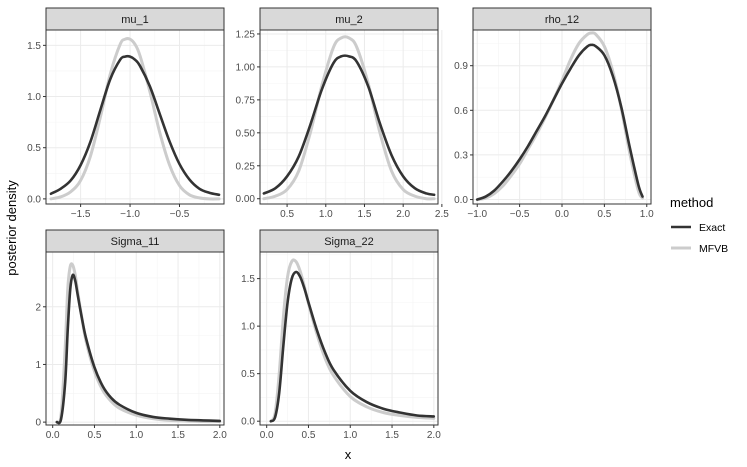 The height and width of the screenshot is (467, 747). What do you see at coordinates (461, 66) in the screenshot?
I see `y-tick-label: 0.9` at bounding box center [461, 66].